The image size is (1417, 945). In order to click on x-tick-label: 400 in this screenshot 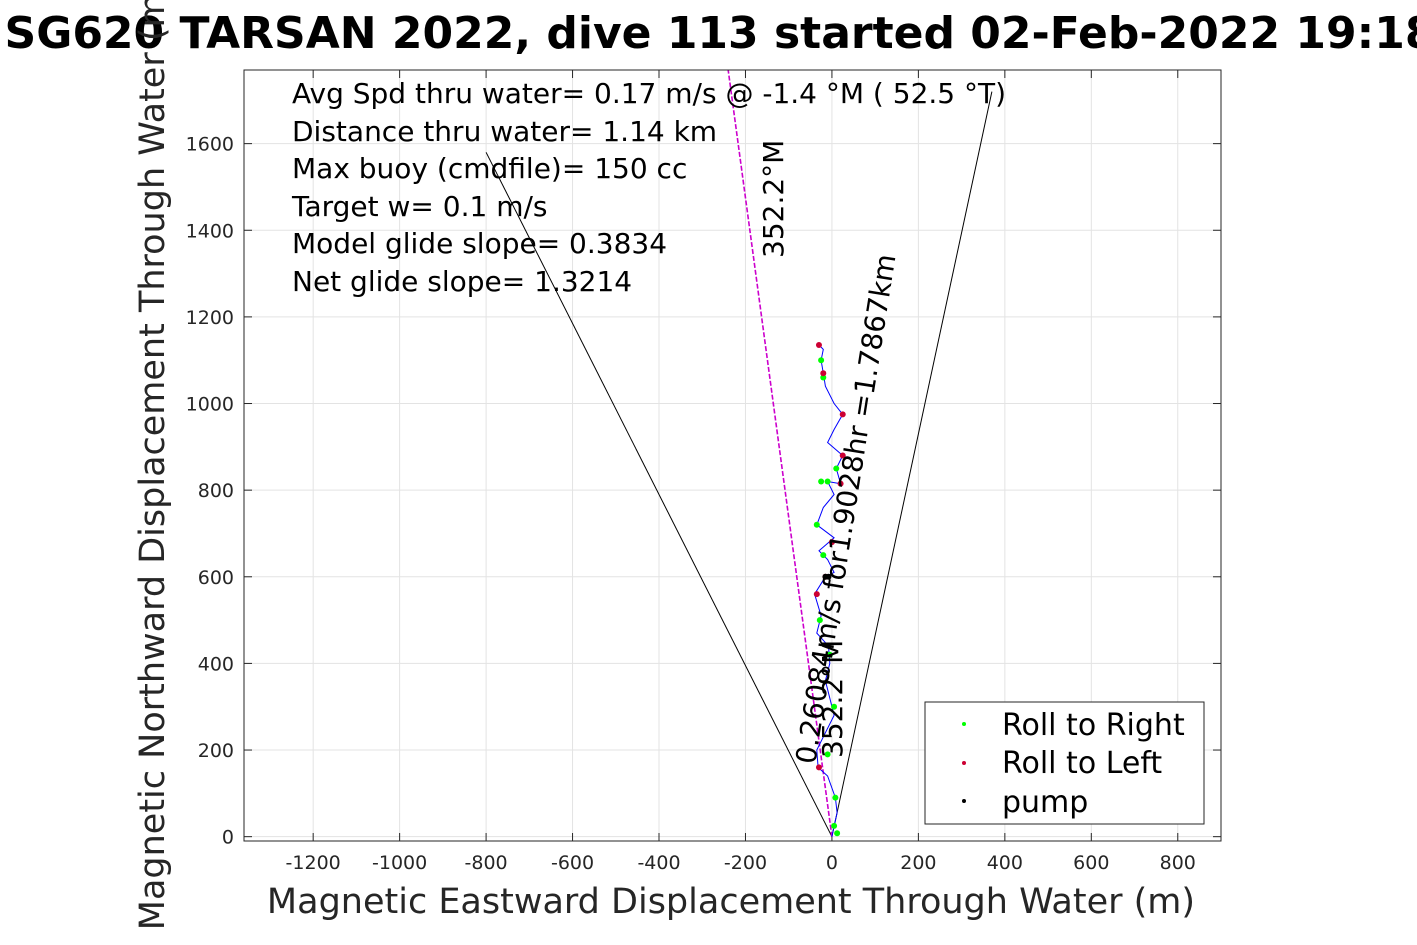, I will do `click(1005, 863)`.